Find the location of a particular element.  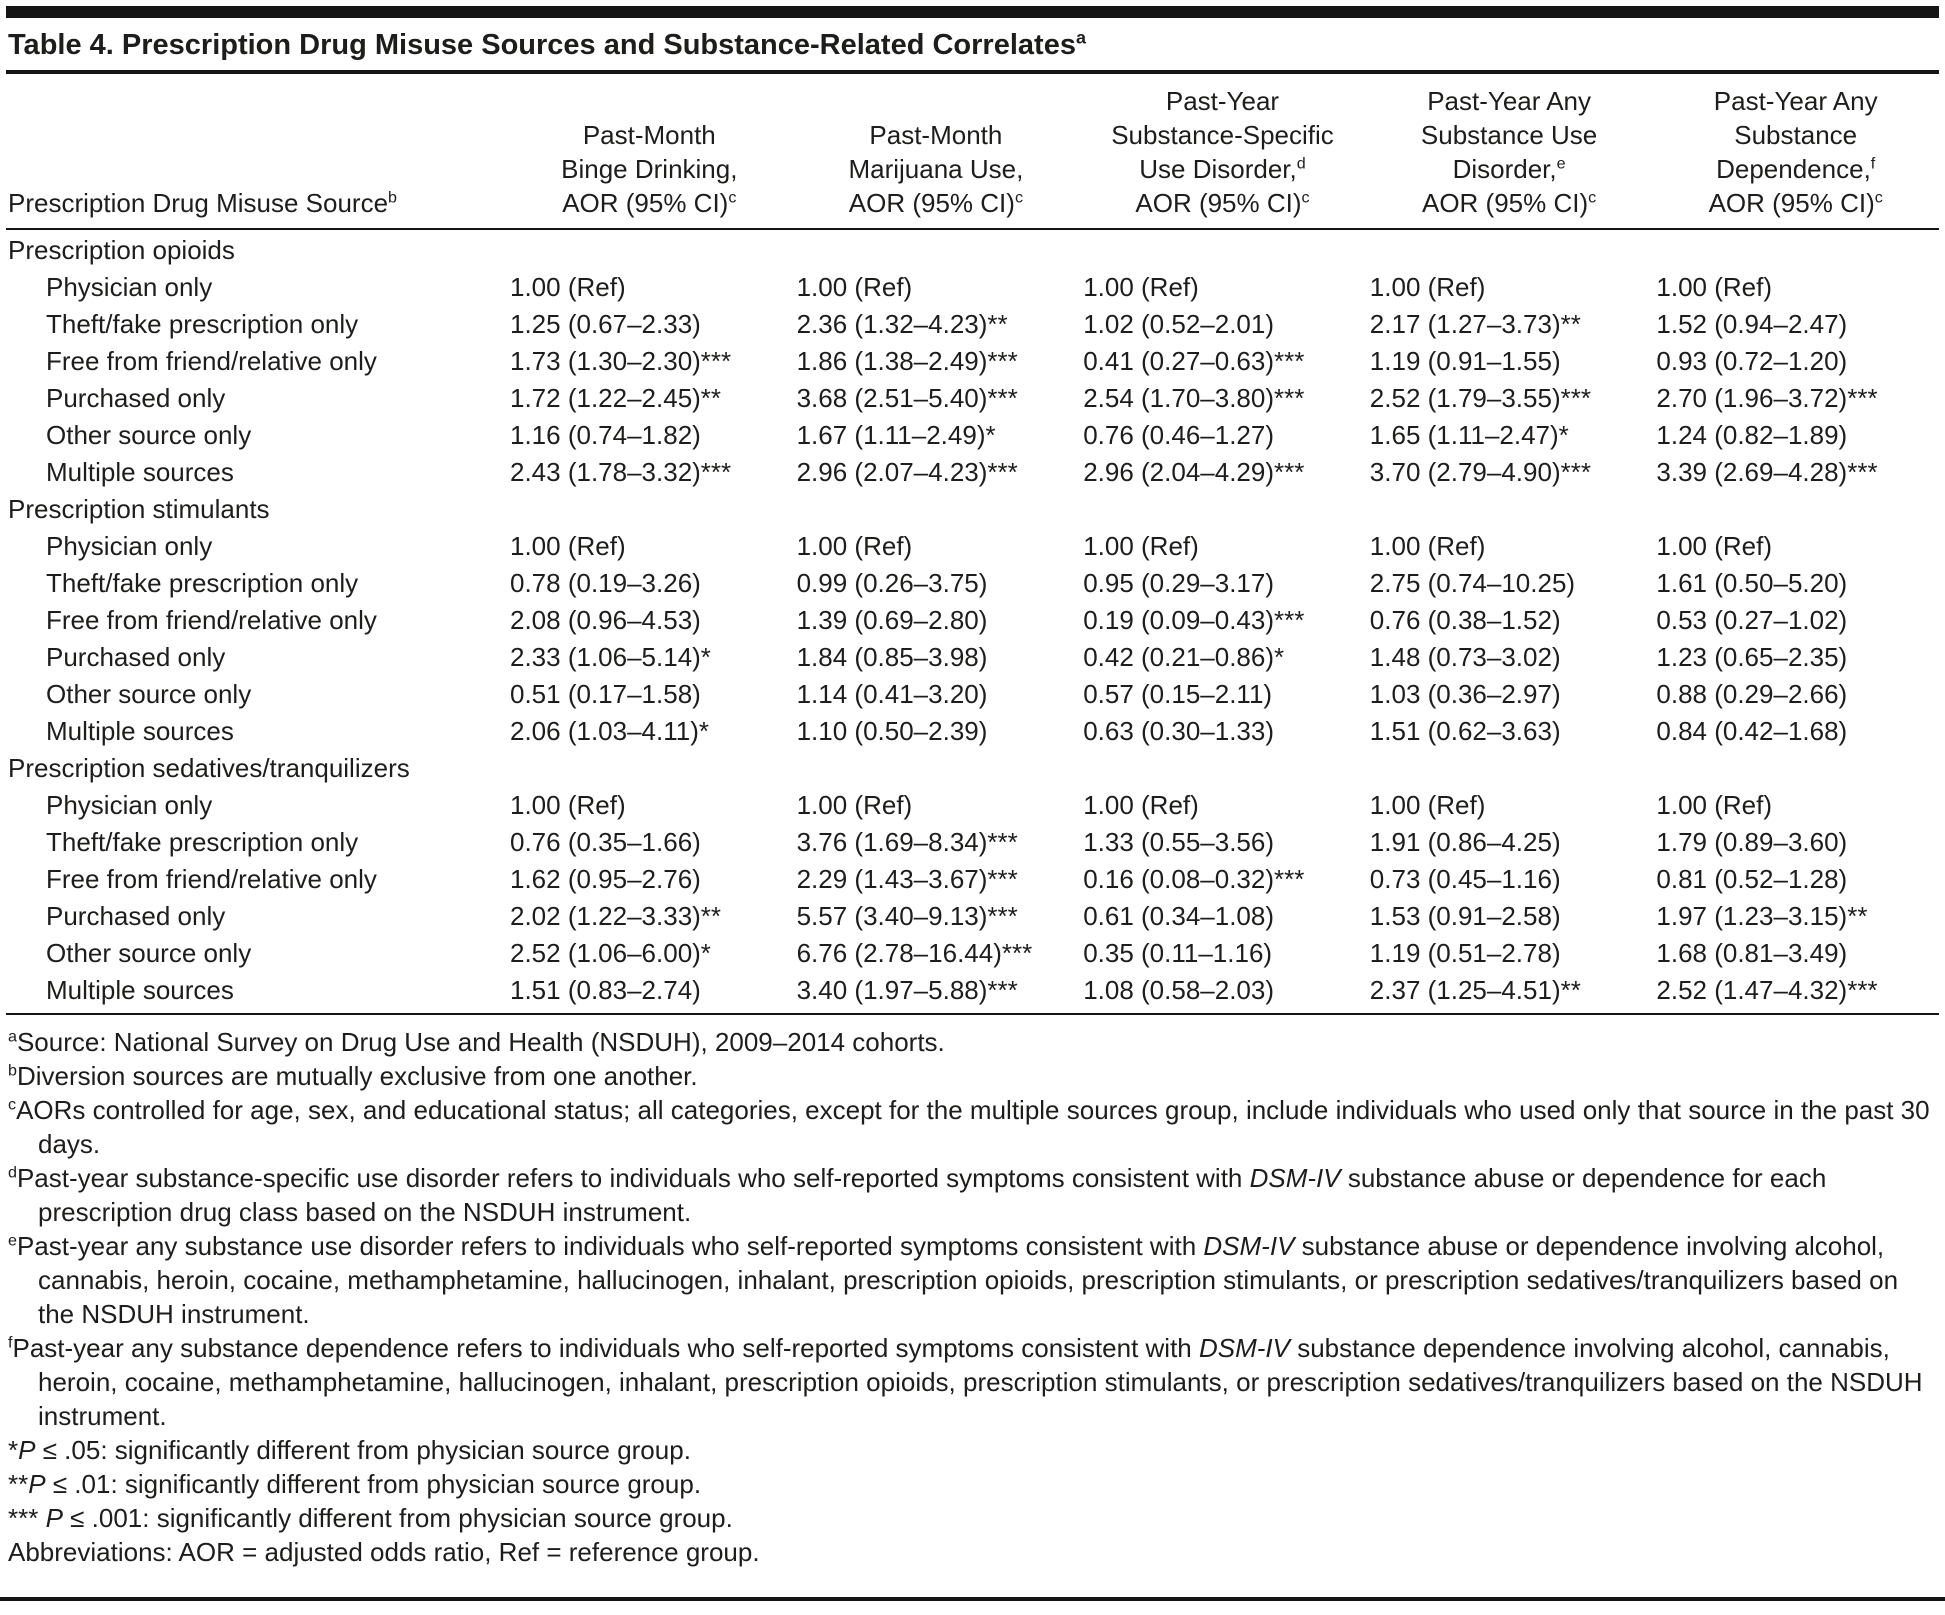

column-header-superscript: e is located at coordinates (1561, 163).